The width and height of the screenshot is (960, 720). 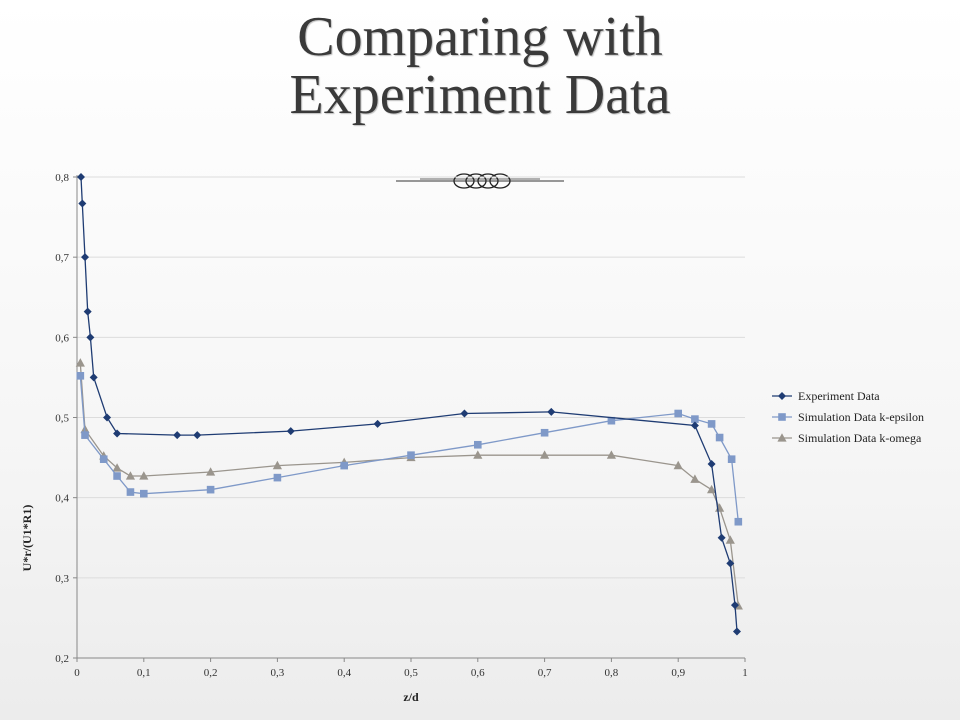 I want to click on legend-label: Simulation Data k-epsilon, so click(x=861, y=417).